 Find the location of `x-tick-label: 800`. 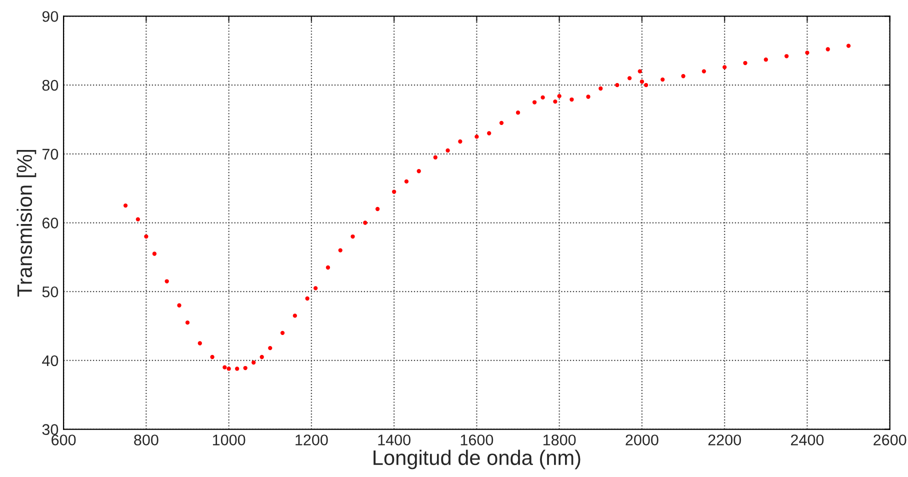

x-tick-label: 800 is located at coordinates (146, 440).